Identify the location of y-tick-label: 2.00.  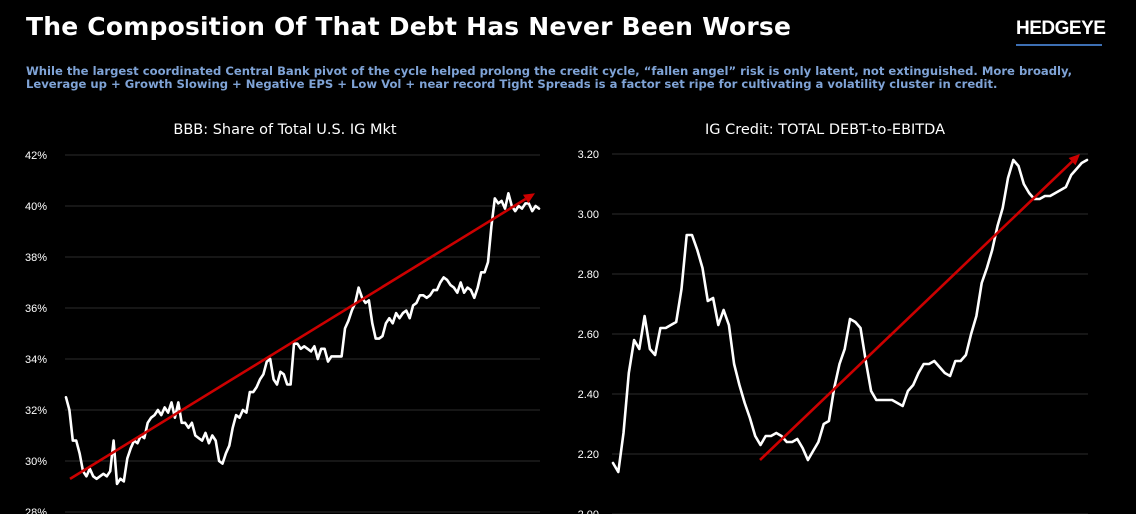
(588, 511).